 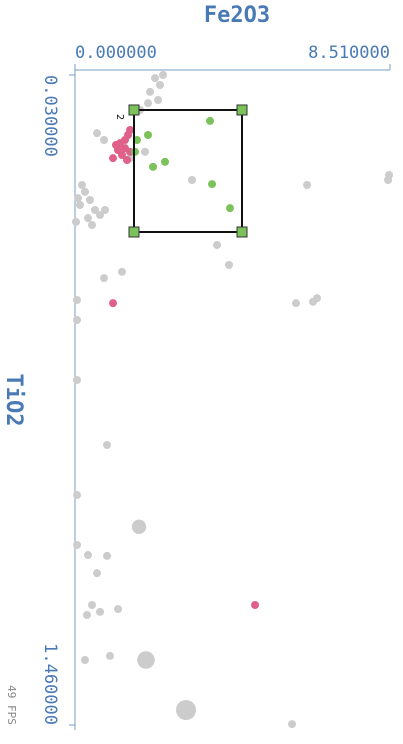 What do you see at coordinates (11, 705) in the screenshot?
I see `fps-counter: 49 FPS` at bounding box center [11, 705].